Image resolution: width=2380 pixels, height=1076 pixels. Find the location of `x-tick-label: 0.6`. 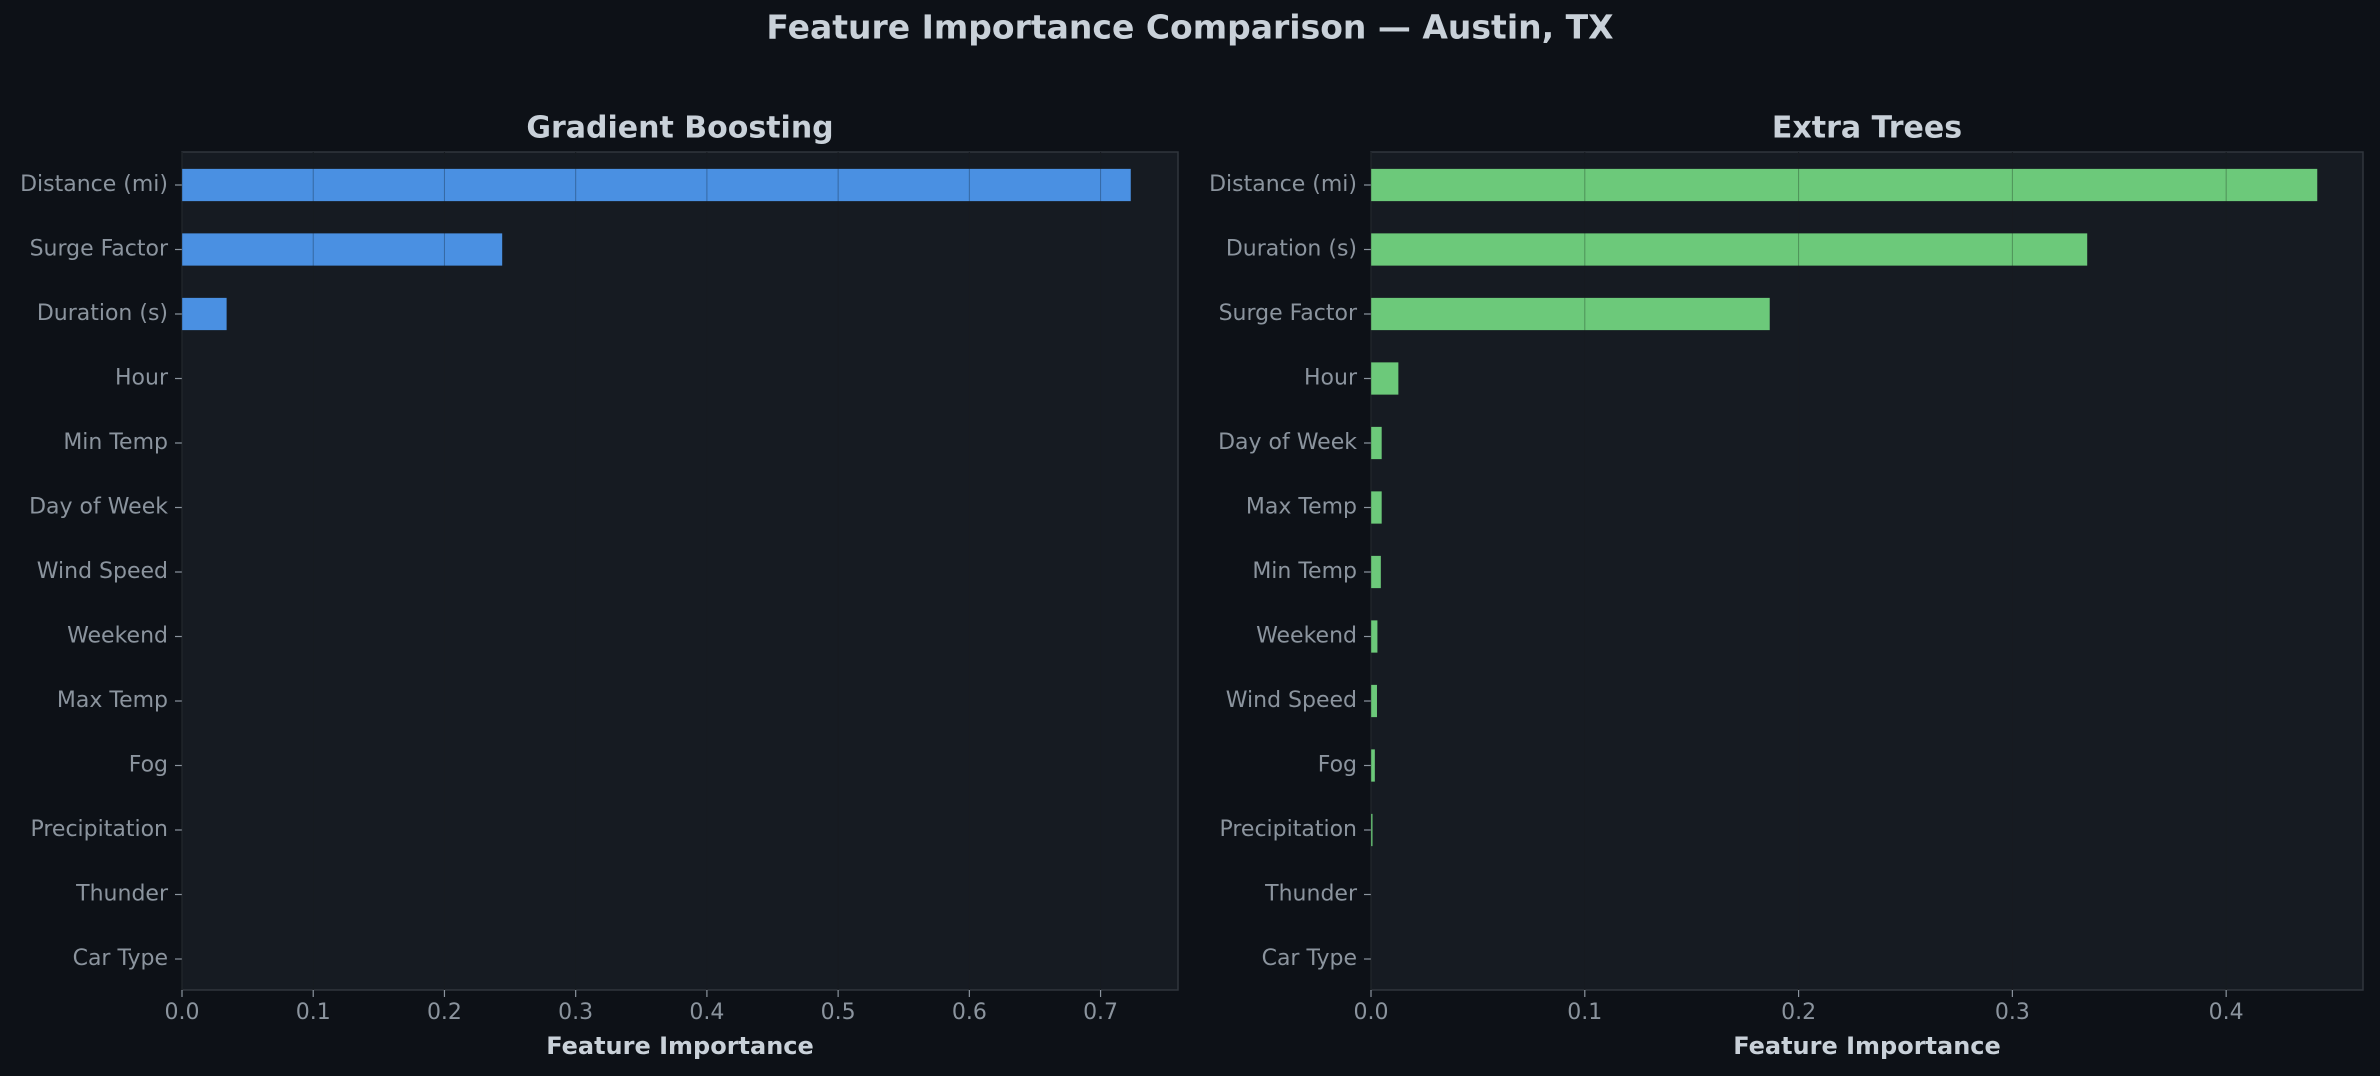

x-tick-label: 0.6 is located at coordinates (969, 1012).